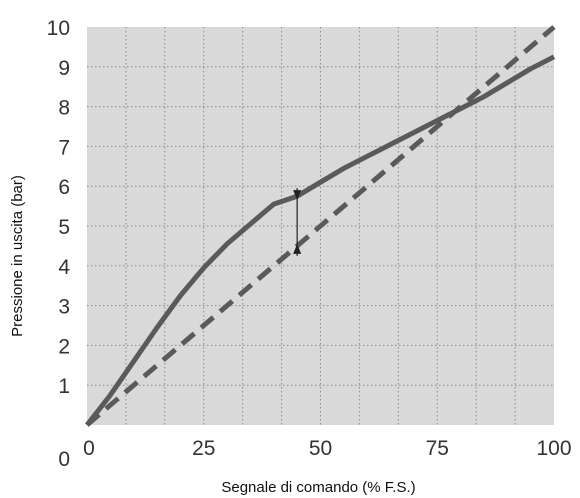 The height and width of the screenshot is (498, 580). Describe the element at coordinates (64, 267) in the screenshot. I see `y-tick-label: 4` at that location.